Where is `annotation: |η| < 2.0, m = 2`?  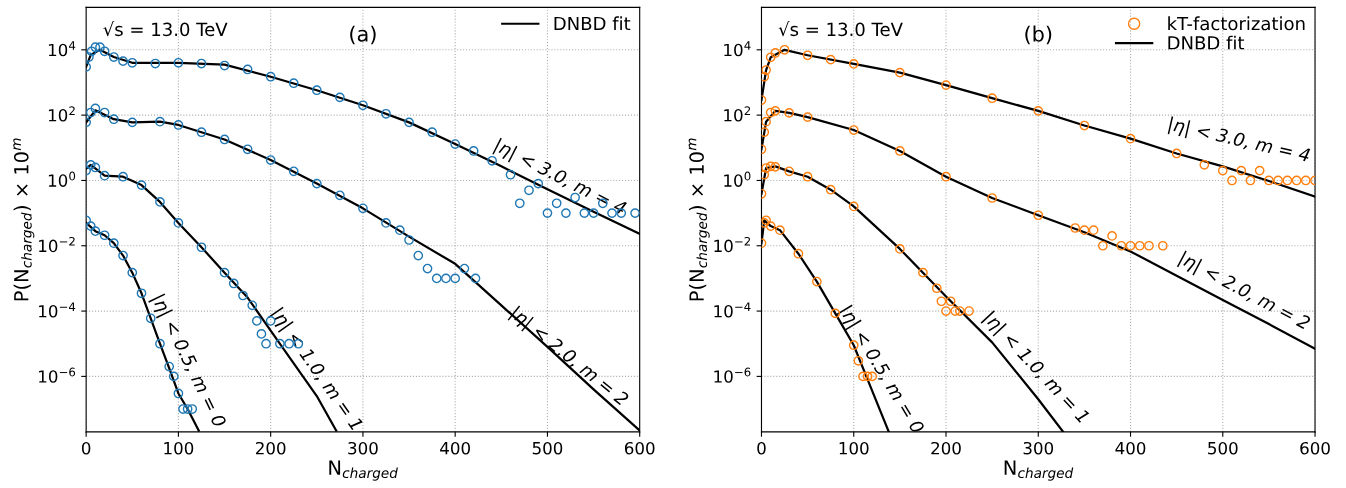
annotation: |η| < 2.0, m = 2 is located at coordinates (1244, 292).